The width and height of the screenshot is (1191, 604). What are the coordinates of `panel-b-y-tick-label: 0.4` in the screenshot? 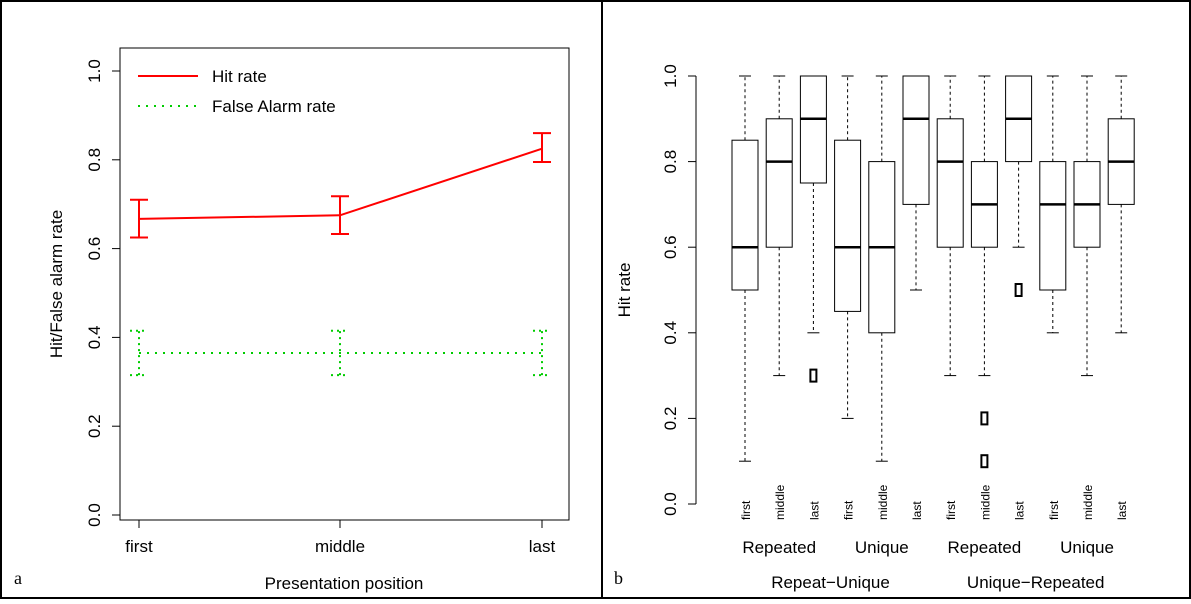 It's located at (670, 333).